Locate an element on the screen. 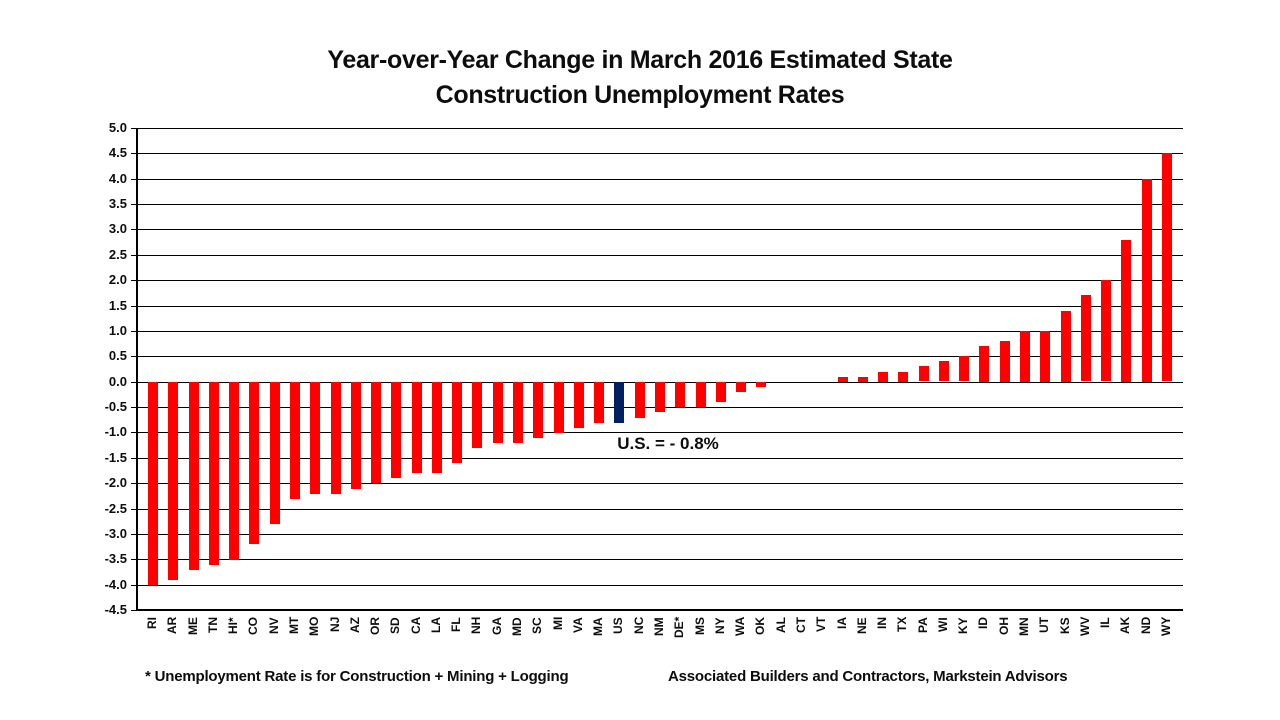 The height and width of the screenshot is (720, 1280). y-tick-label: -1.5 is located at coordinates (115, 457).